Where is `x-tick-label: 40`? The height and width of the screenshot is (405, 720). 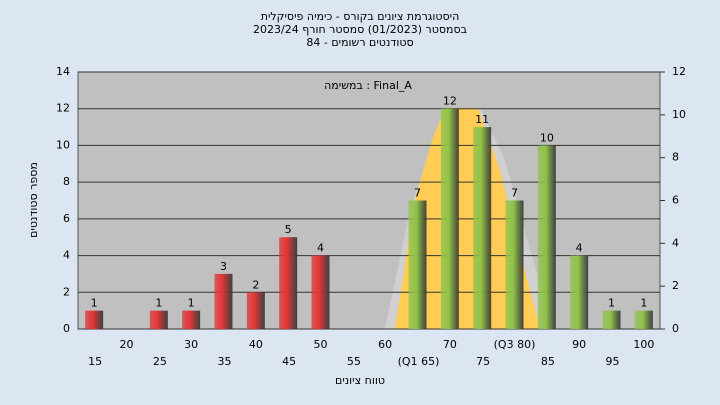 x-tick-label: 40 is located at coordinates (256, 344).